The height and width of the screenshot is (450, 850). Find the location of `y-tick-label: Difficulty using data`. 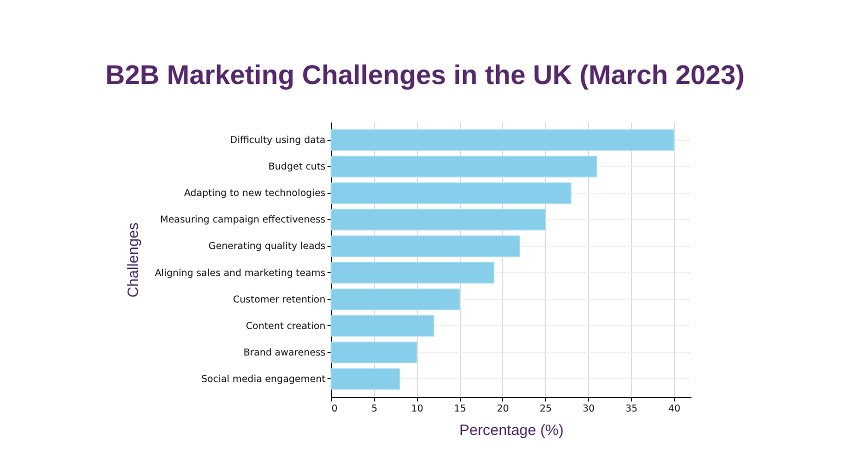

y-tick-label: Difficulty using data is located at coordinates (278, 140).